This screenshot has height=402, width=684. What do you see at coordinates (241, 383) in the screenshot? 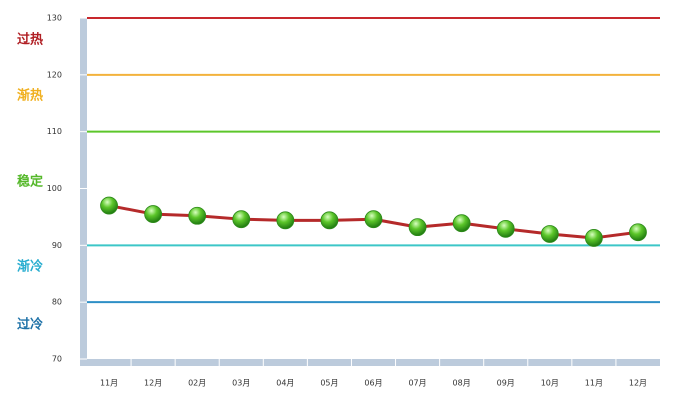
I see `x-tick-label: 03月` at bounding box center [241, 383].